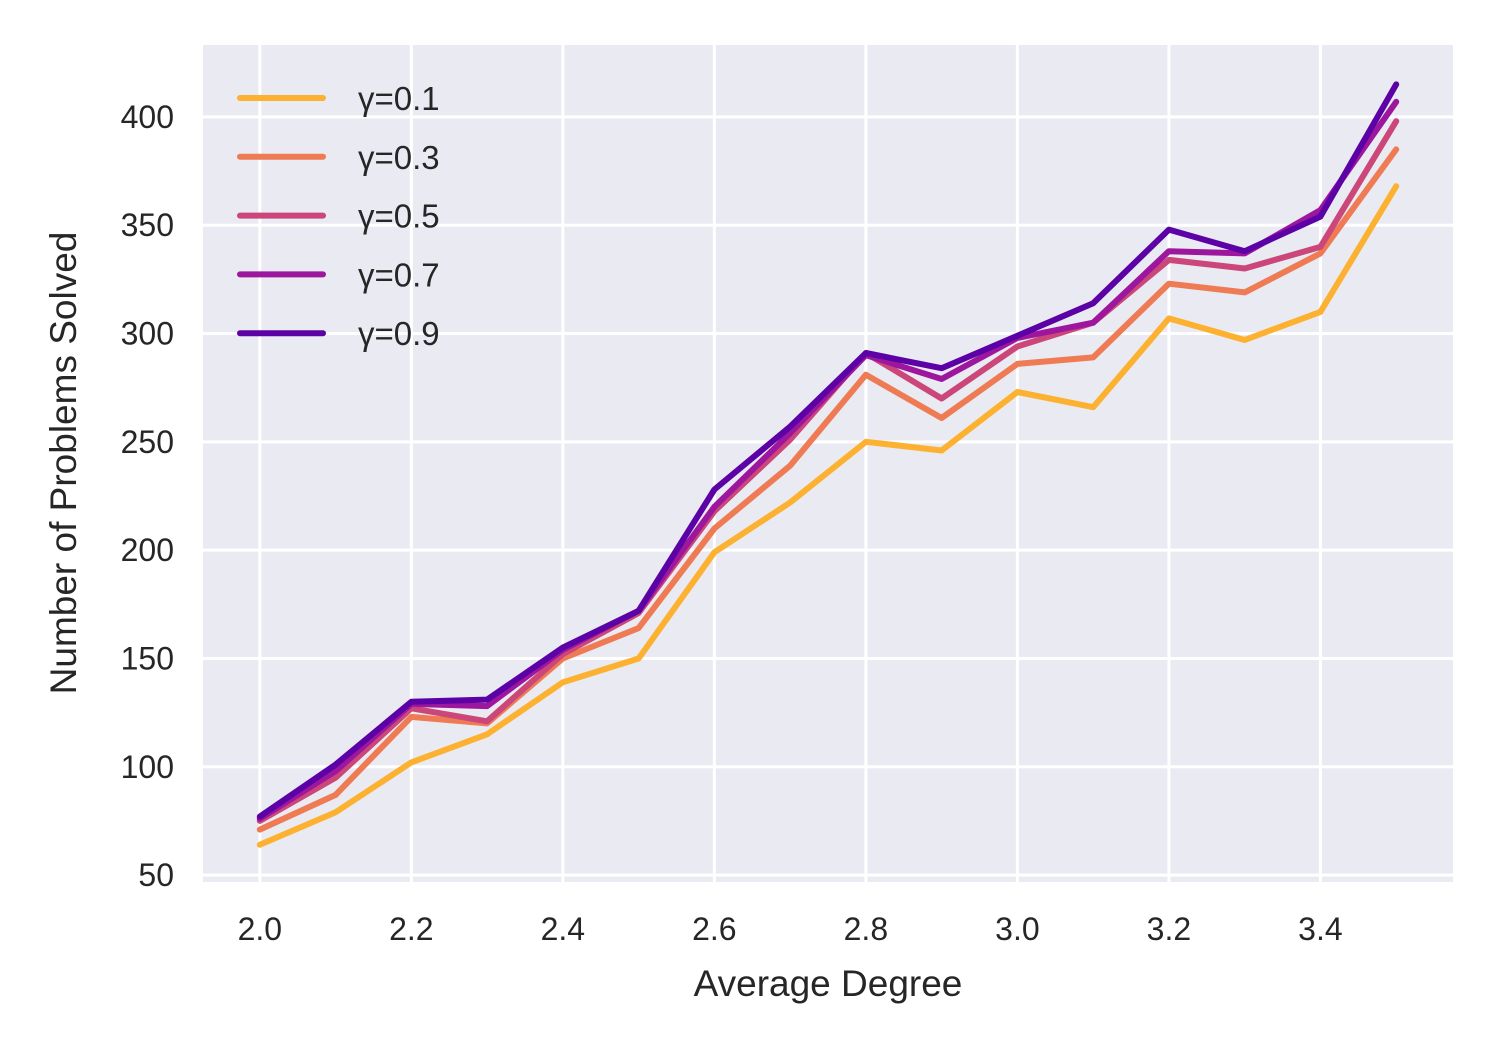 The image size is (1500, 1055). I want to click on legend-label: γ=0.1, so click(399, 98).